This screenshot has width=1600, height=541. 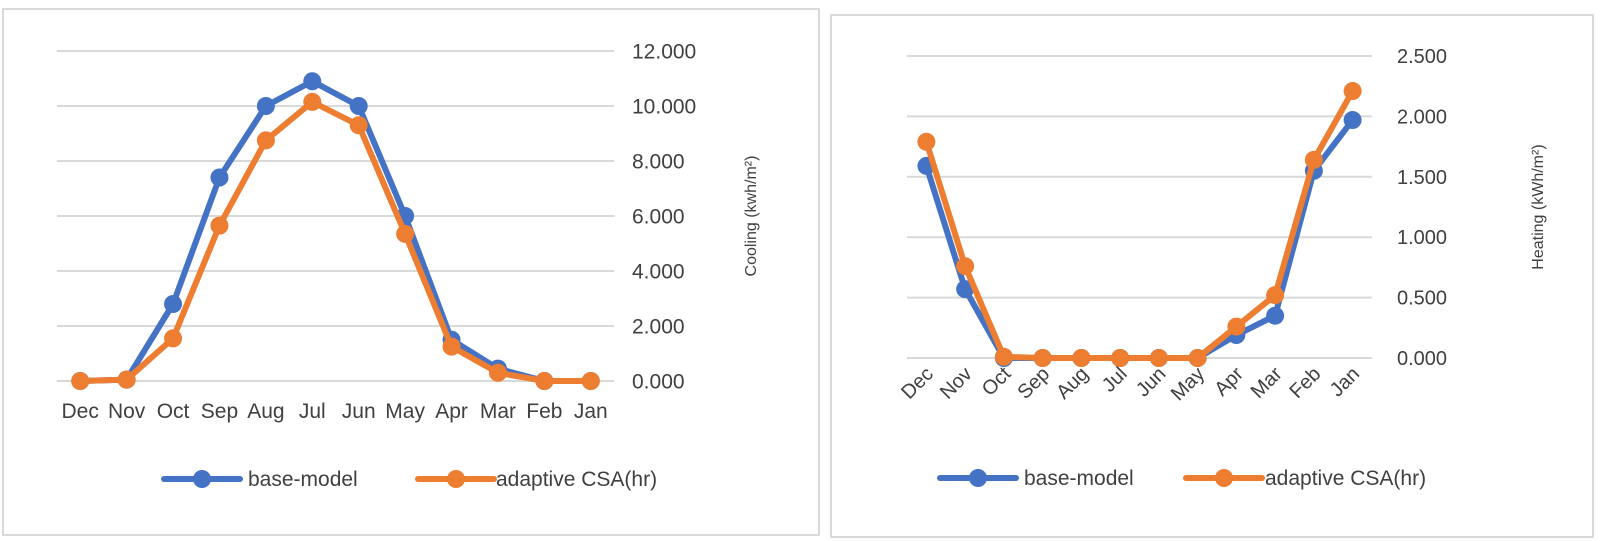 What do you see at coordinates (658, 271) in the screenshot?
I see `cooling-y-tick-label: 4.000` at bounding box center [658, 271].